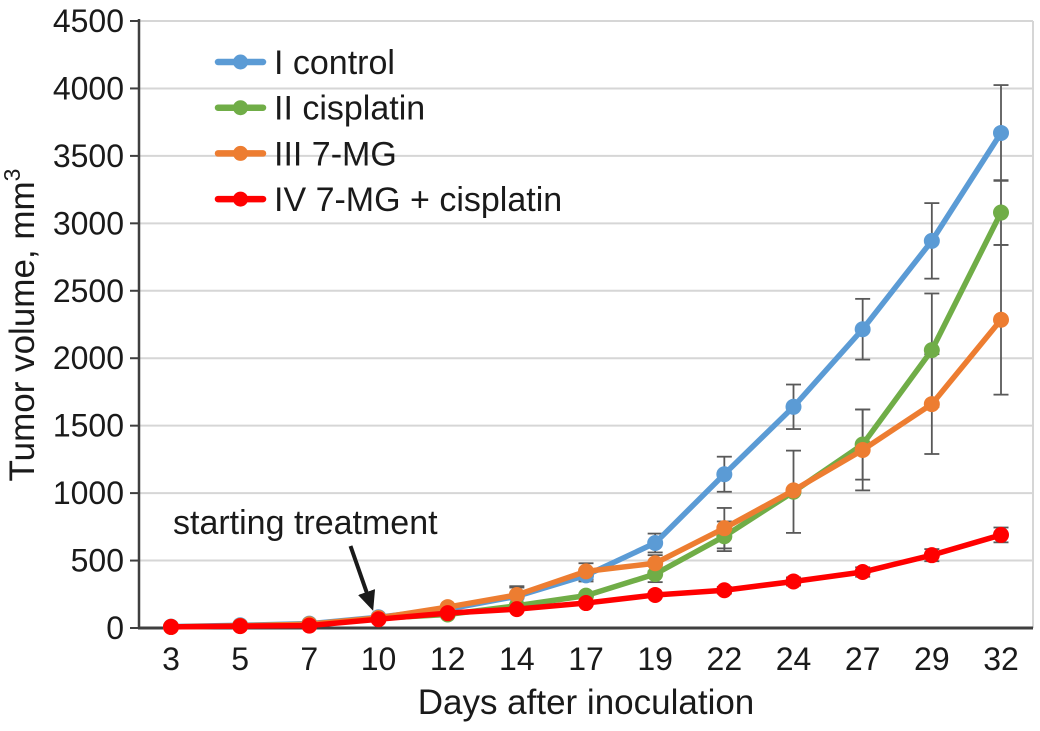  I want to click on legend-label-iii-7-mg: III 7-MG, so click(335, 154).